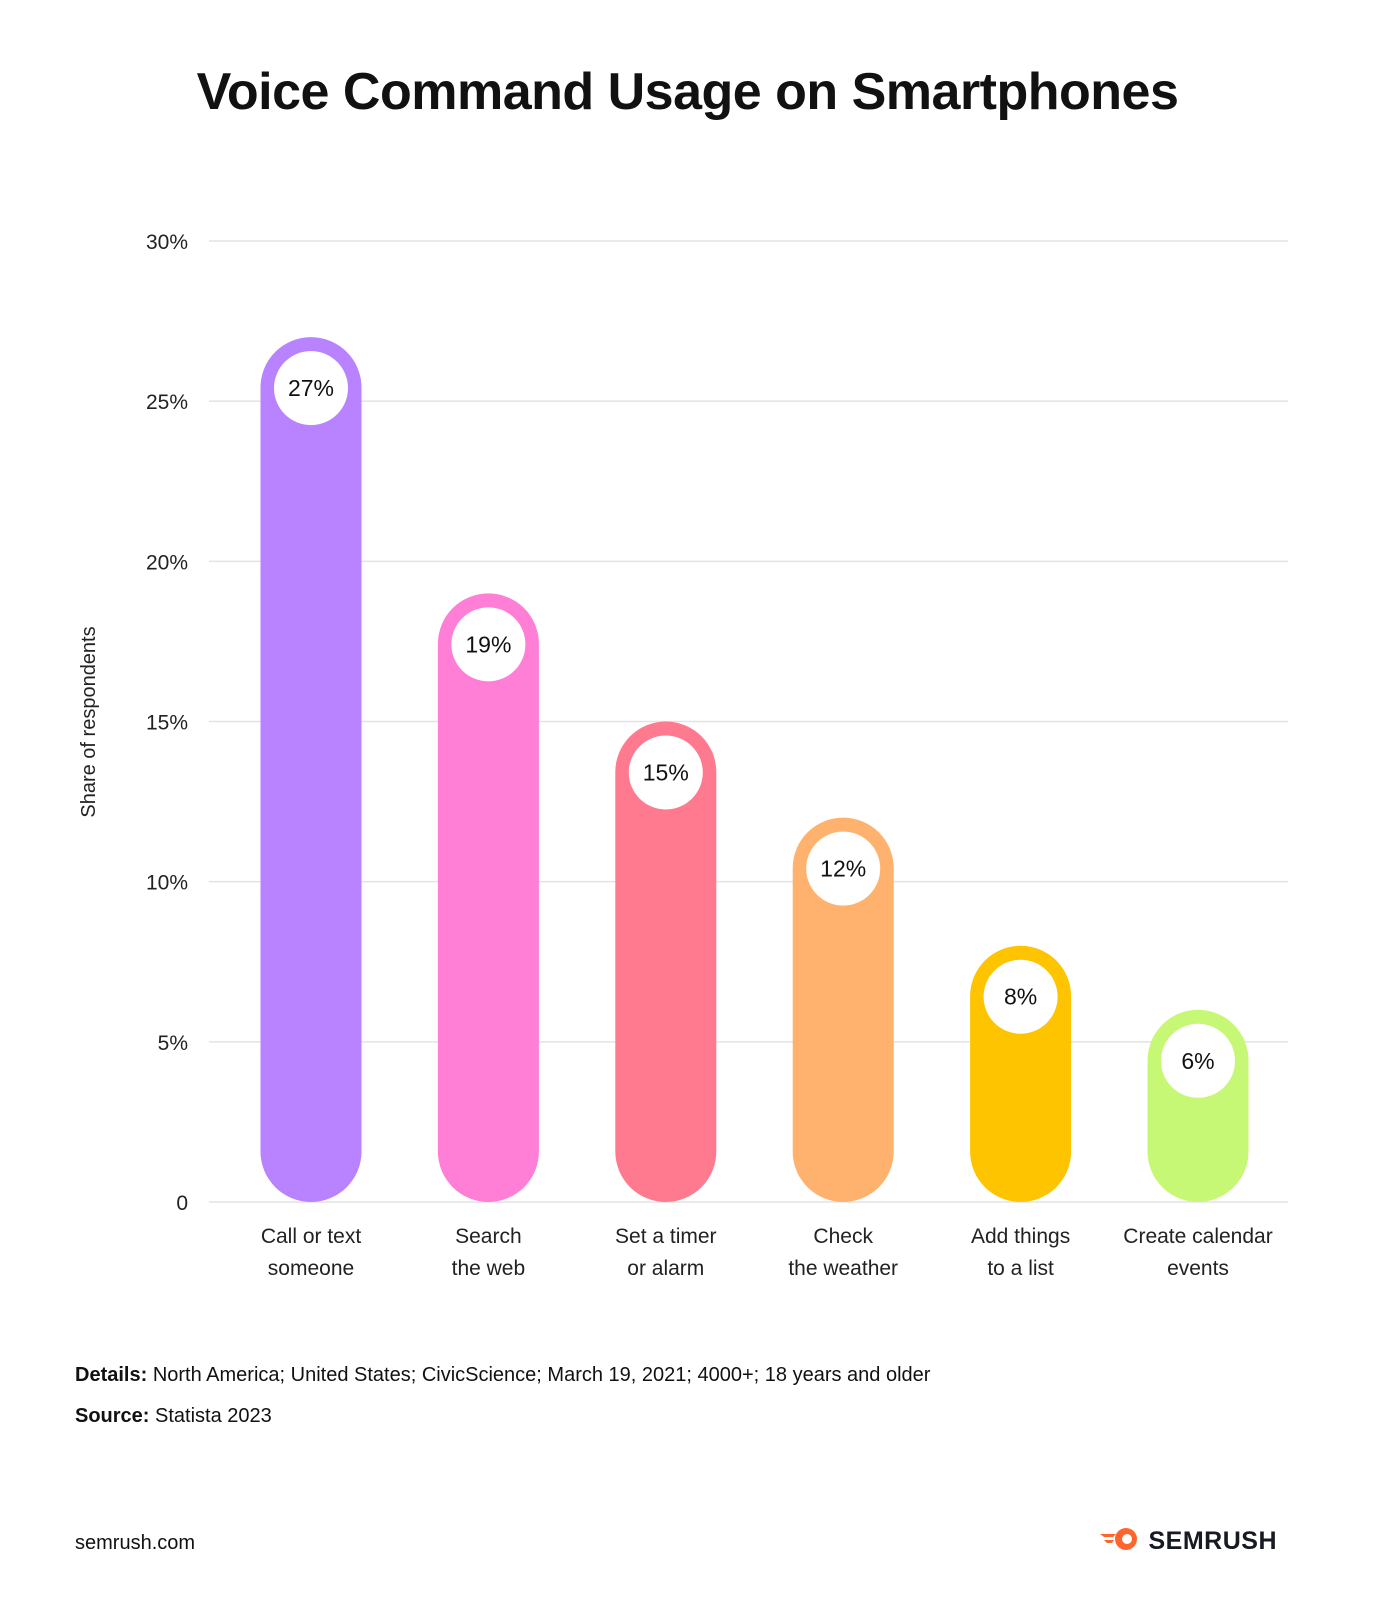 Image resolution: width=1375 pixels, height=1600 pixels. Describe the element at coordinates (89, 721) in the screenshot. I see `y-axis-label: Share of respondents` at that location.